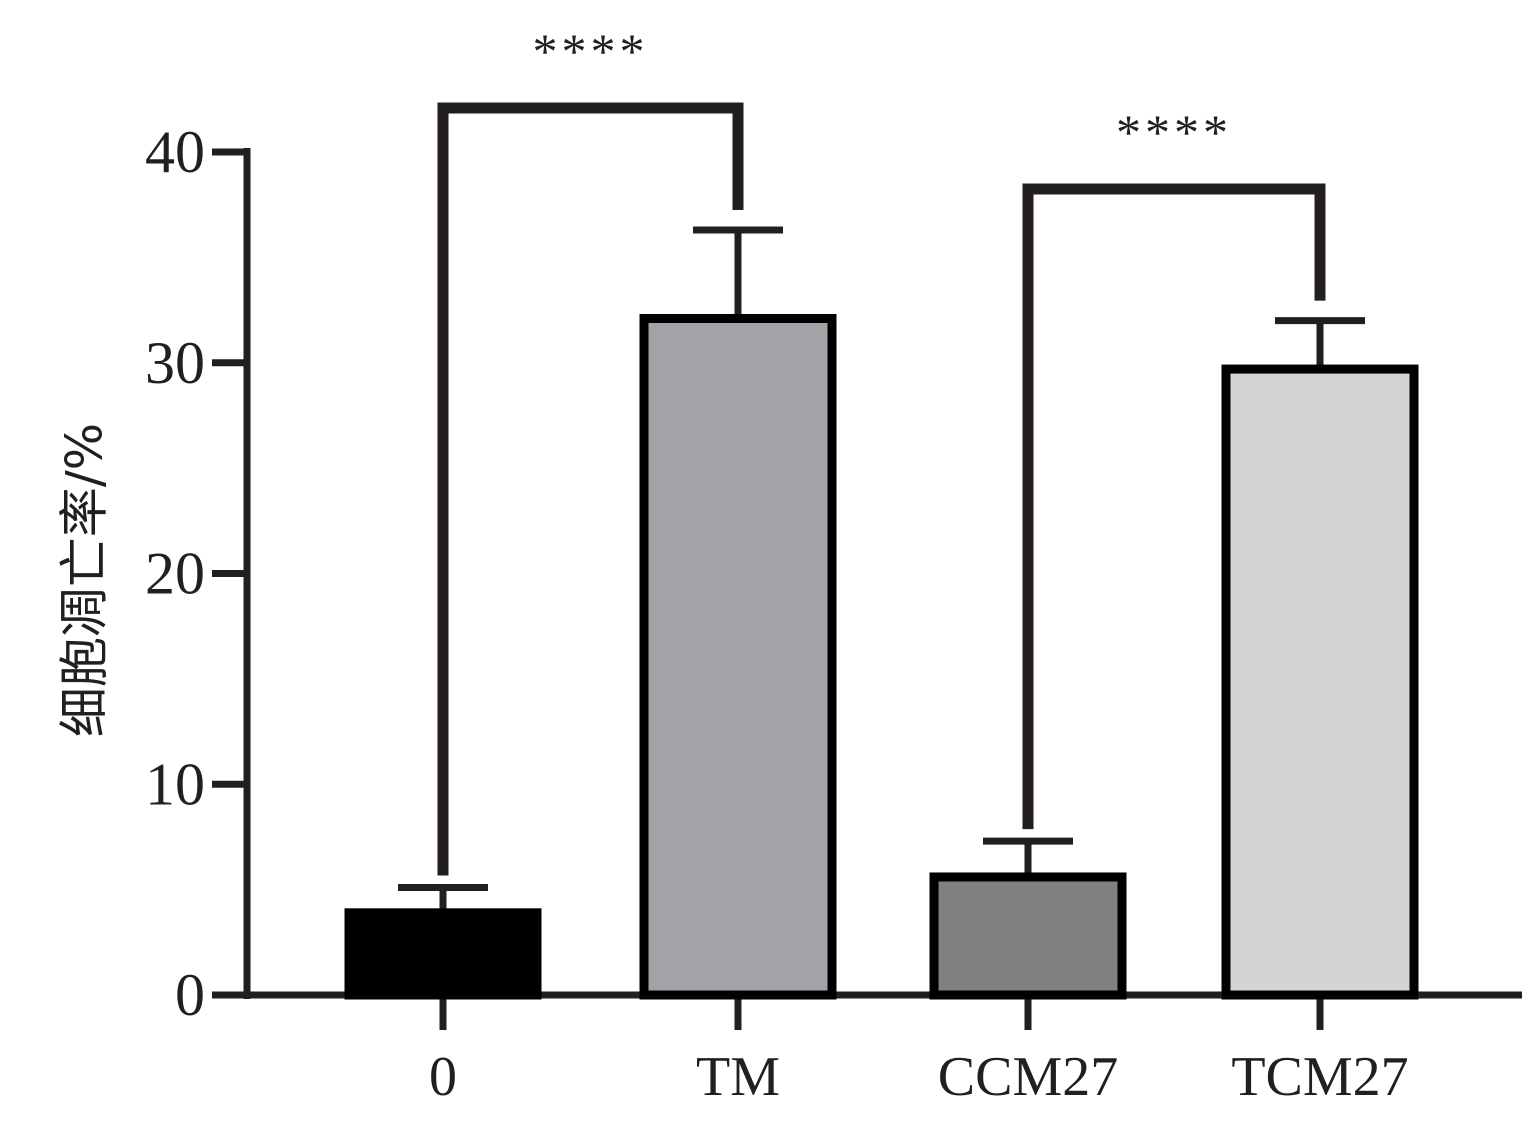 This screenshot has width=1535, height=1128. I want to click on y-tick-label: 10, so click(175, 784).